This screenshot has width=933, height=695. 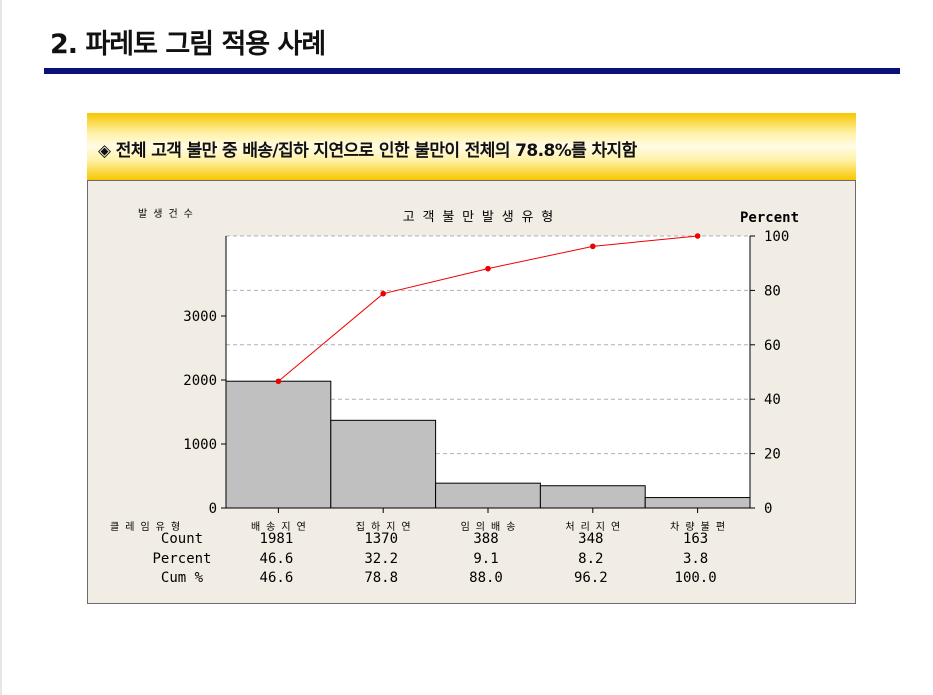 I want to click on category-label: 처 리 지 연, so click(x=592, y=527).